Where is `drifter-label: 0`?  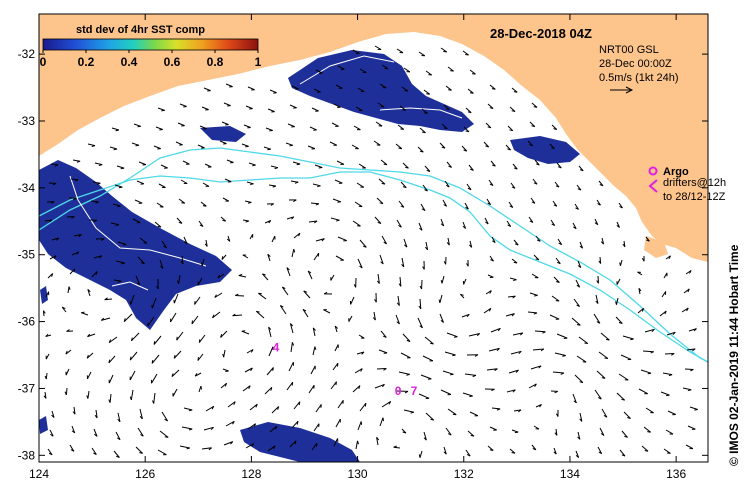
drifter-label: 0 is located at coordinates (398, 391).